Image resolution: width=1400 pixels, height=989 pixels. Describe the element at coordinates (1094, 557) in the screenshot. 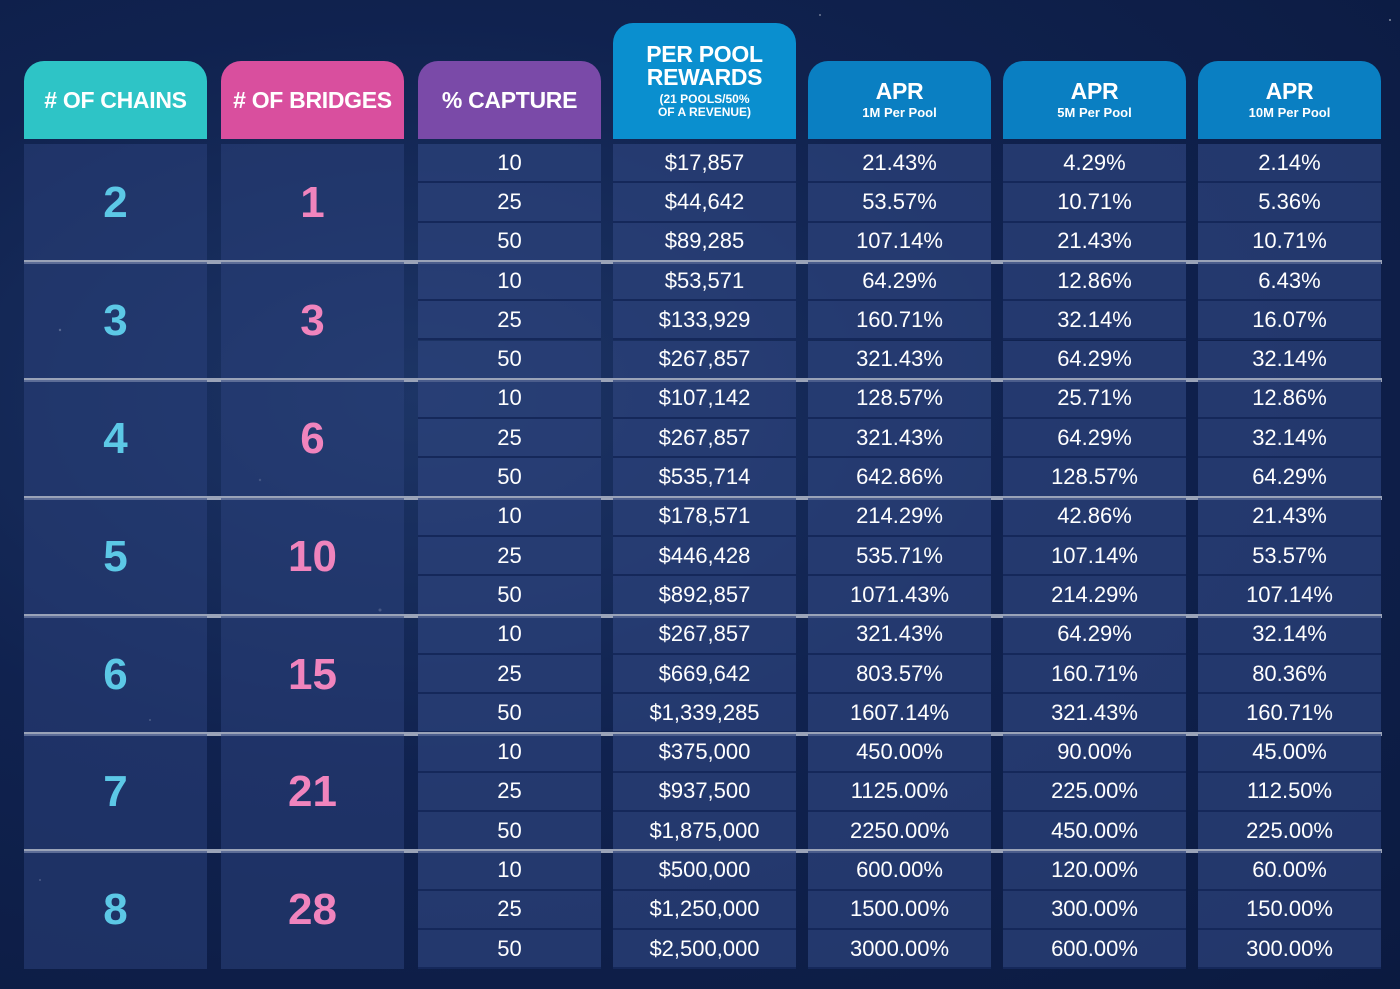

I see `cell-apr2: 107.14%` at that location.